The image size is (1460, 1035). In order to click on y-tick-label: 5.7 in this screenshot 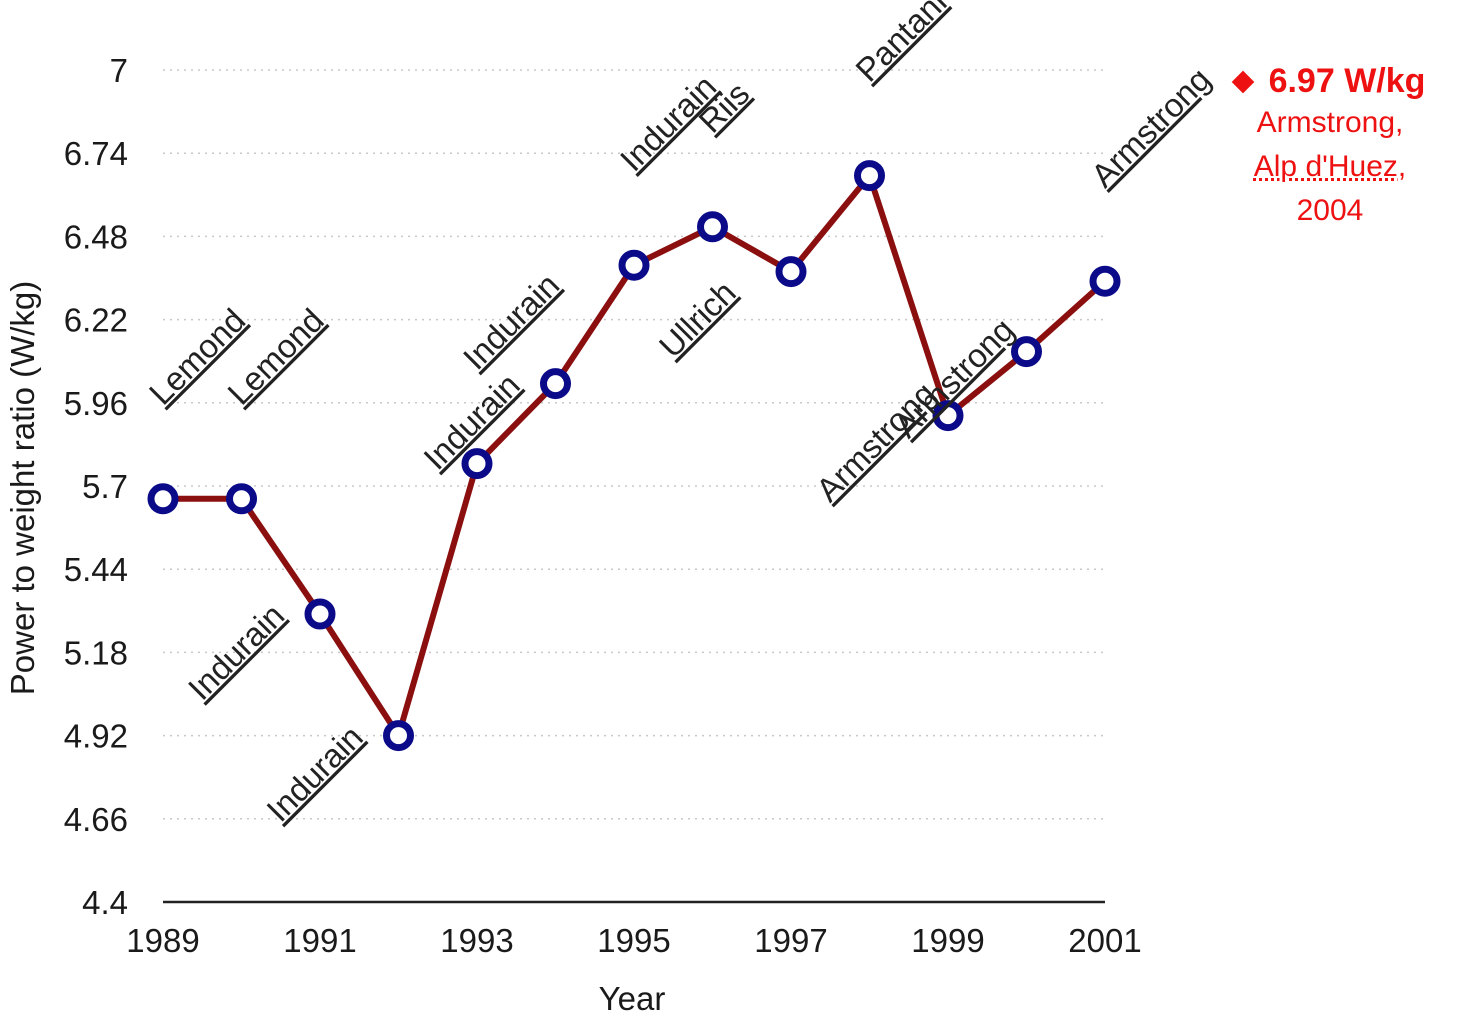, I will do `click(105, 486)`.